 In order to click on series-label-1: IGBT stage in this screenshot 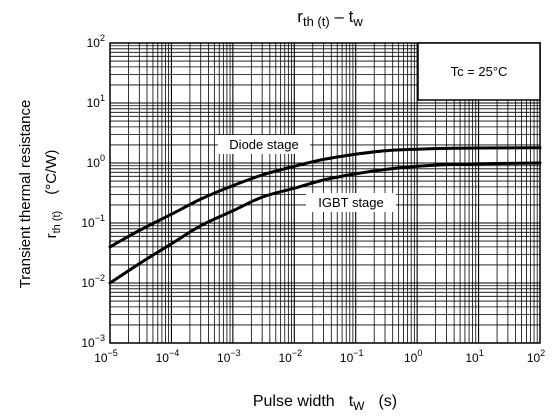, I will do `click(351, 202)`.